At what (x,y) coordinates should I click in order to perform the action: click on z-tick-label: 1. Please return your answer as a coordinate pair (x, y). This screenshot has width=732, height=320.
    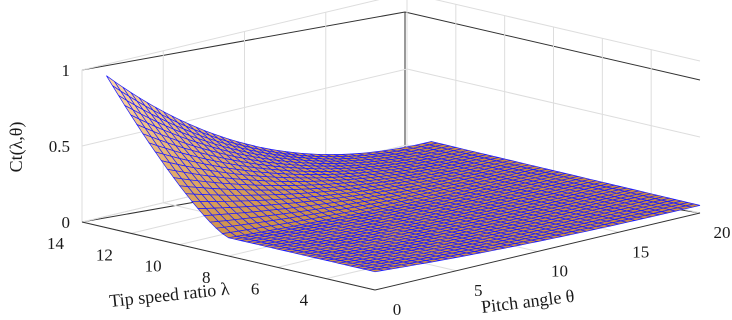
    Looking at the image, I should click on (66, 70).